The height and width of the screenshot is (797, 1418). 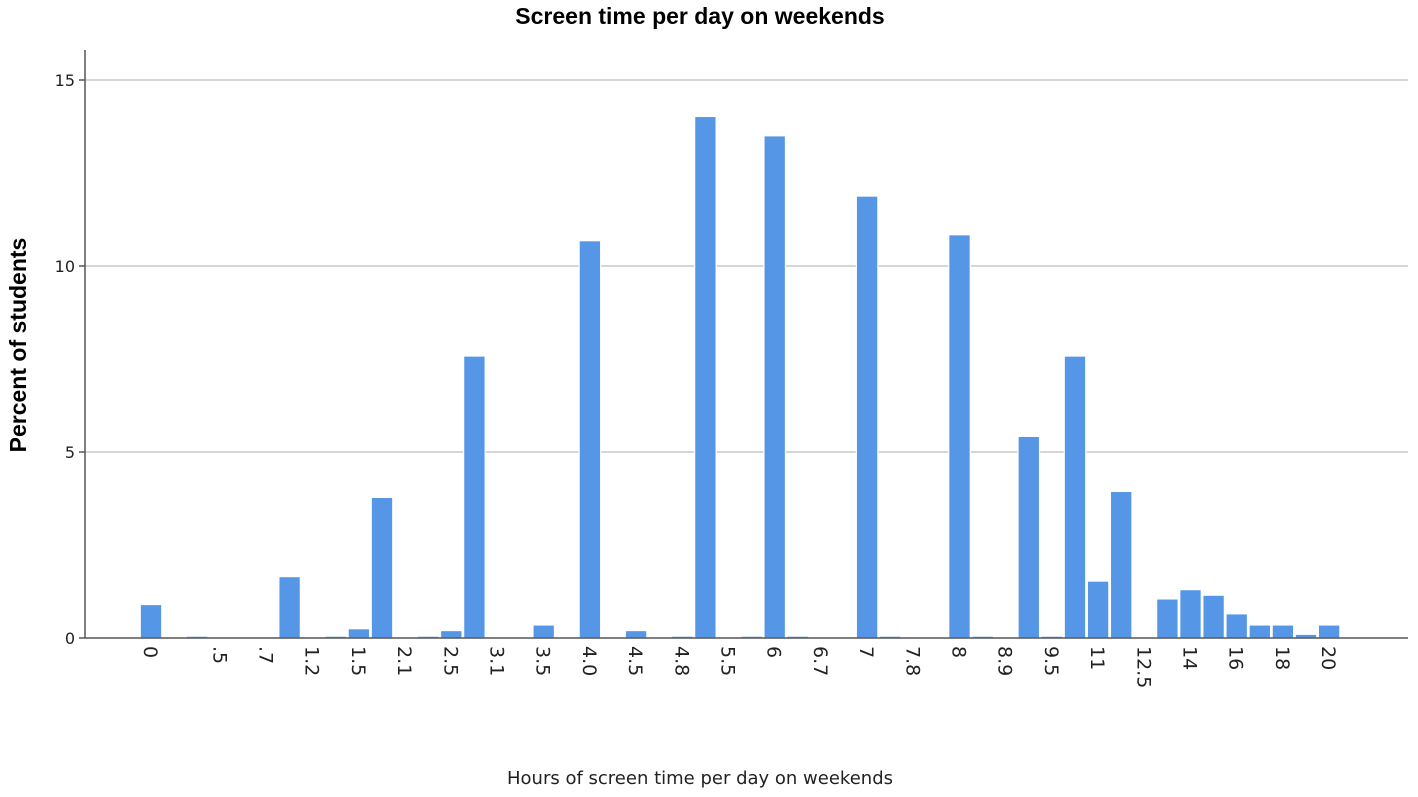 I want to click on x-tick-label: 7.8, so click(x=912, y=661).